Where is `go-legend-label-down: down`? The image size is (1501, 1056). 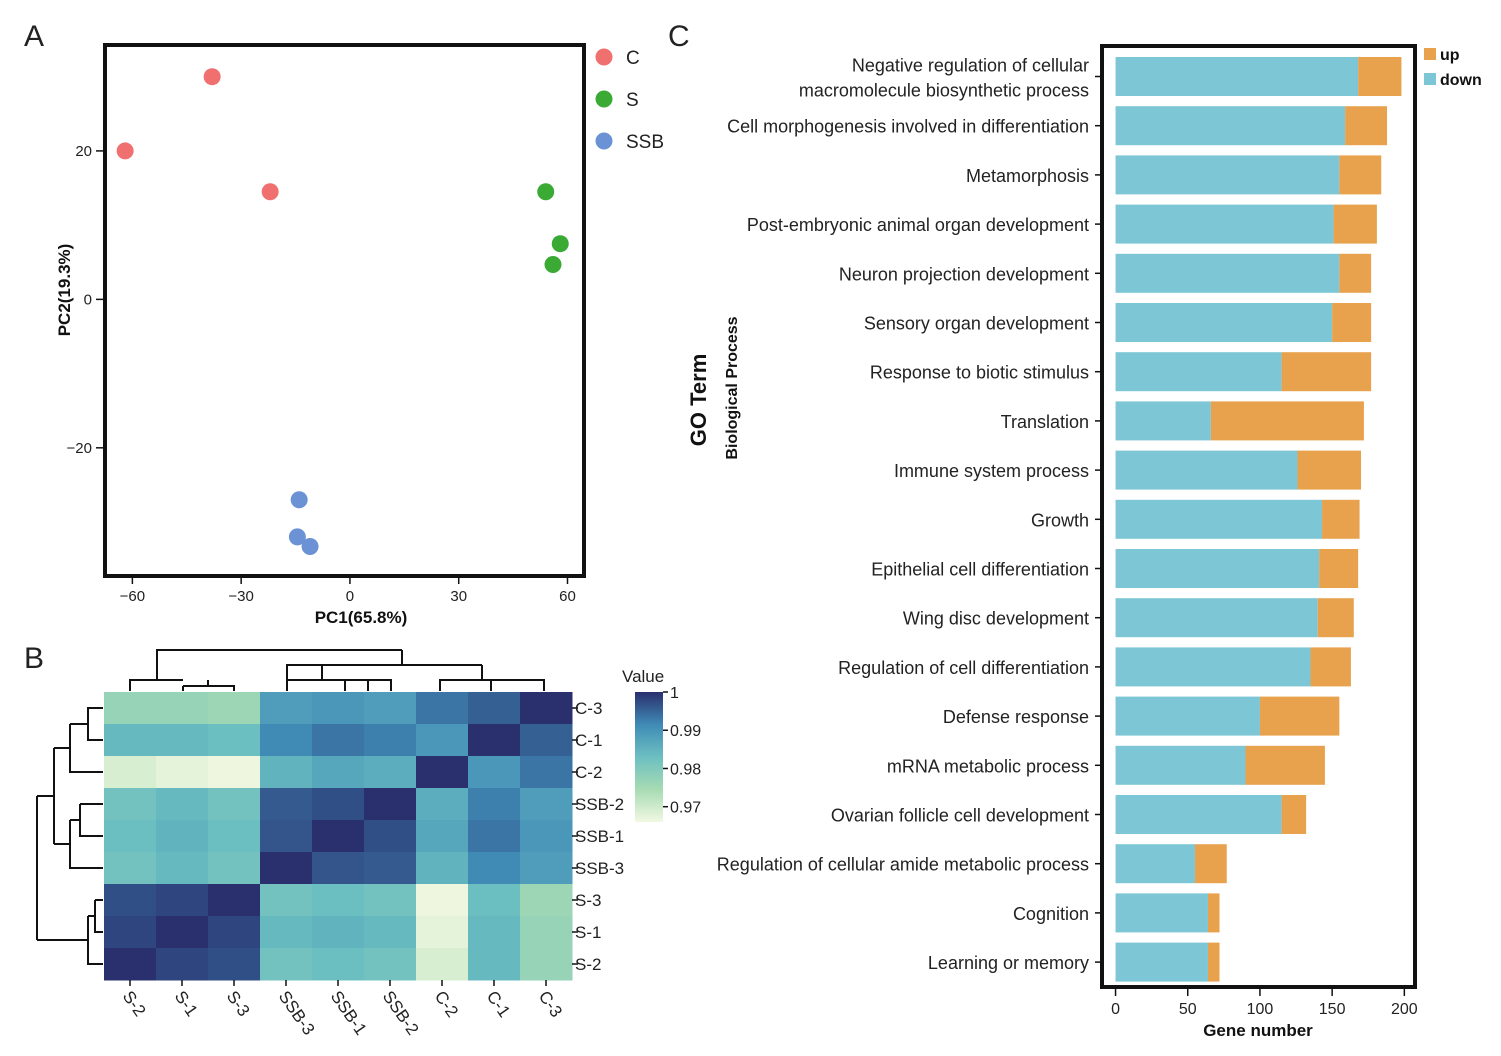
go-legend-label-down: down is located at coordinates (1461, 80).